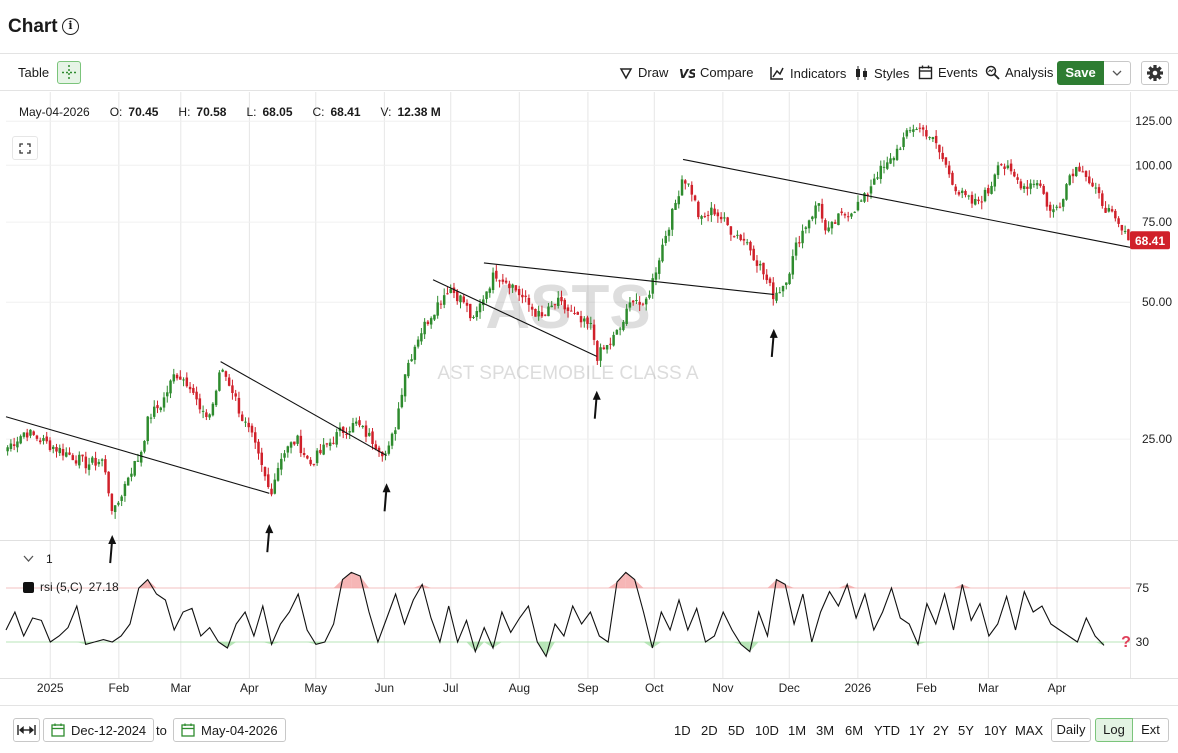  What do you see at coordinates (1080, 73) in the screenshot?
I see `save-button: Save` at bounding box center [1080, 73].